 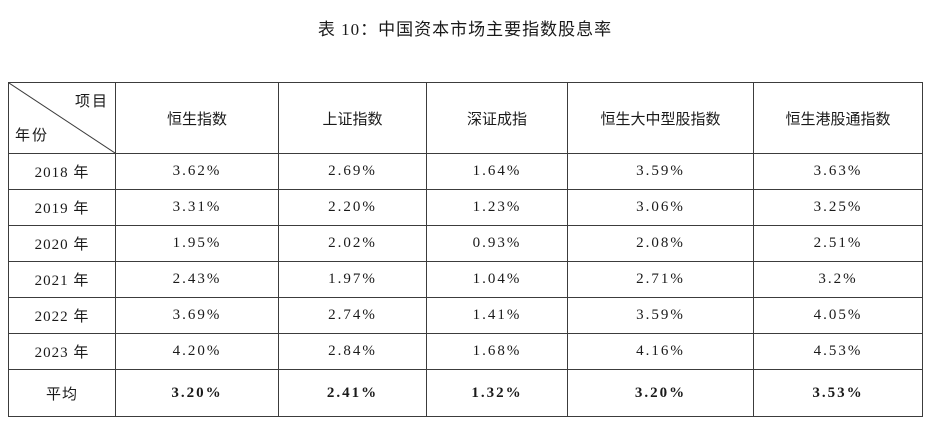 I want to click on column-header-shenzheng: 深证成指, so click(x=497, y=118).